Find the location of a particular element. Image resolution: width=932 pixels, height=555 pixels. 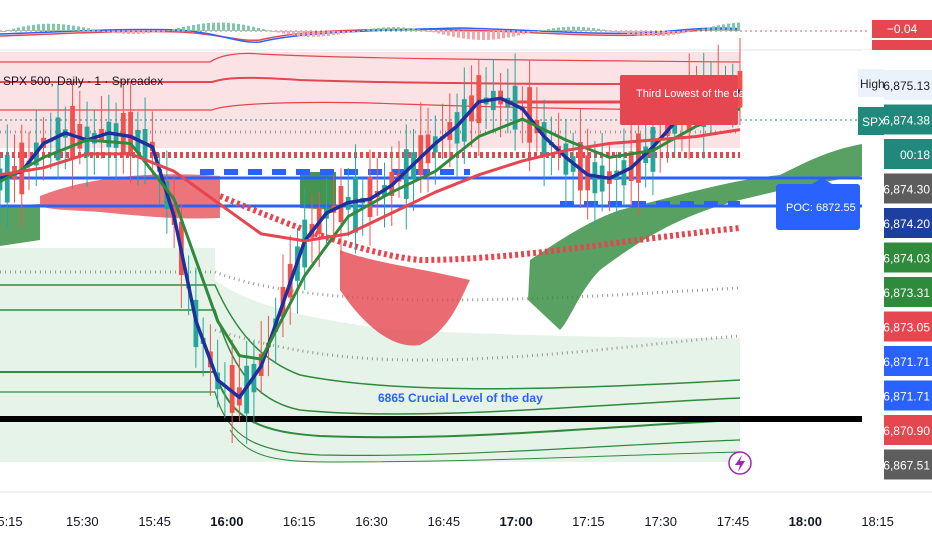

time-tick-label: 17:00 is located at coordinates (515, 521).